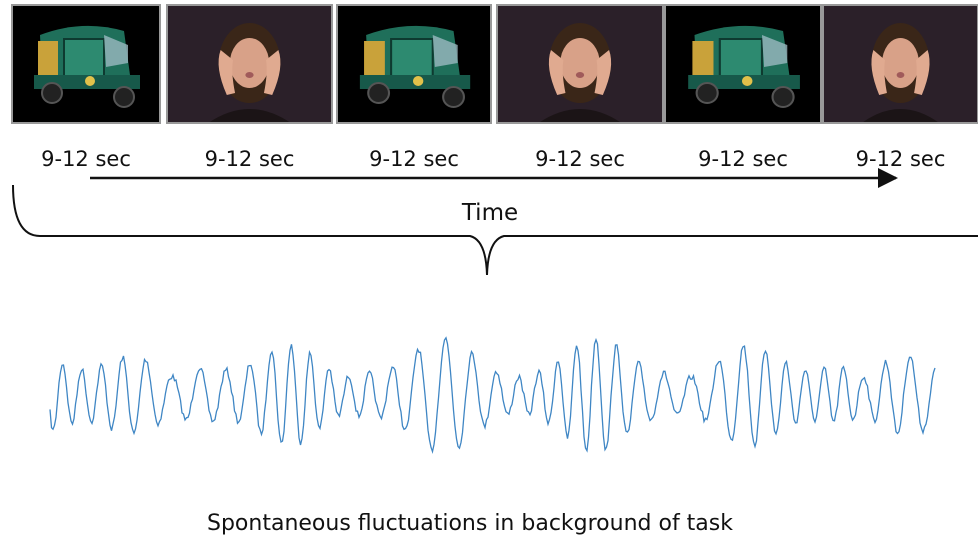 The image size is (978, 537). What do you see at coordinates (489, 213) in the screenshot?
I see `time-label: Time` at bounding box center [489, 213].